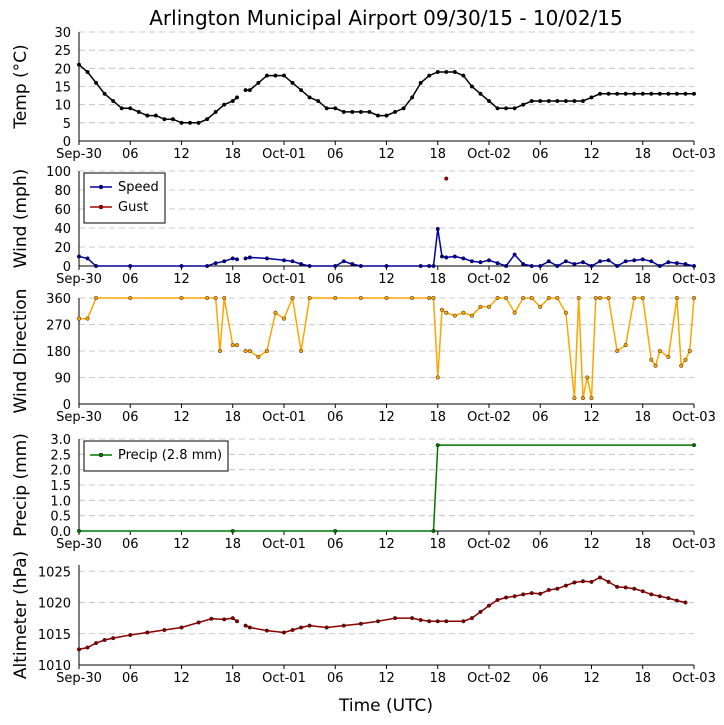 This screenshot has width=724, height=725. What do you see at coordinates (385, 706) in the screenshot?
I see `x-axis-label: Time (UTC)` at bounding box center [385, 706].